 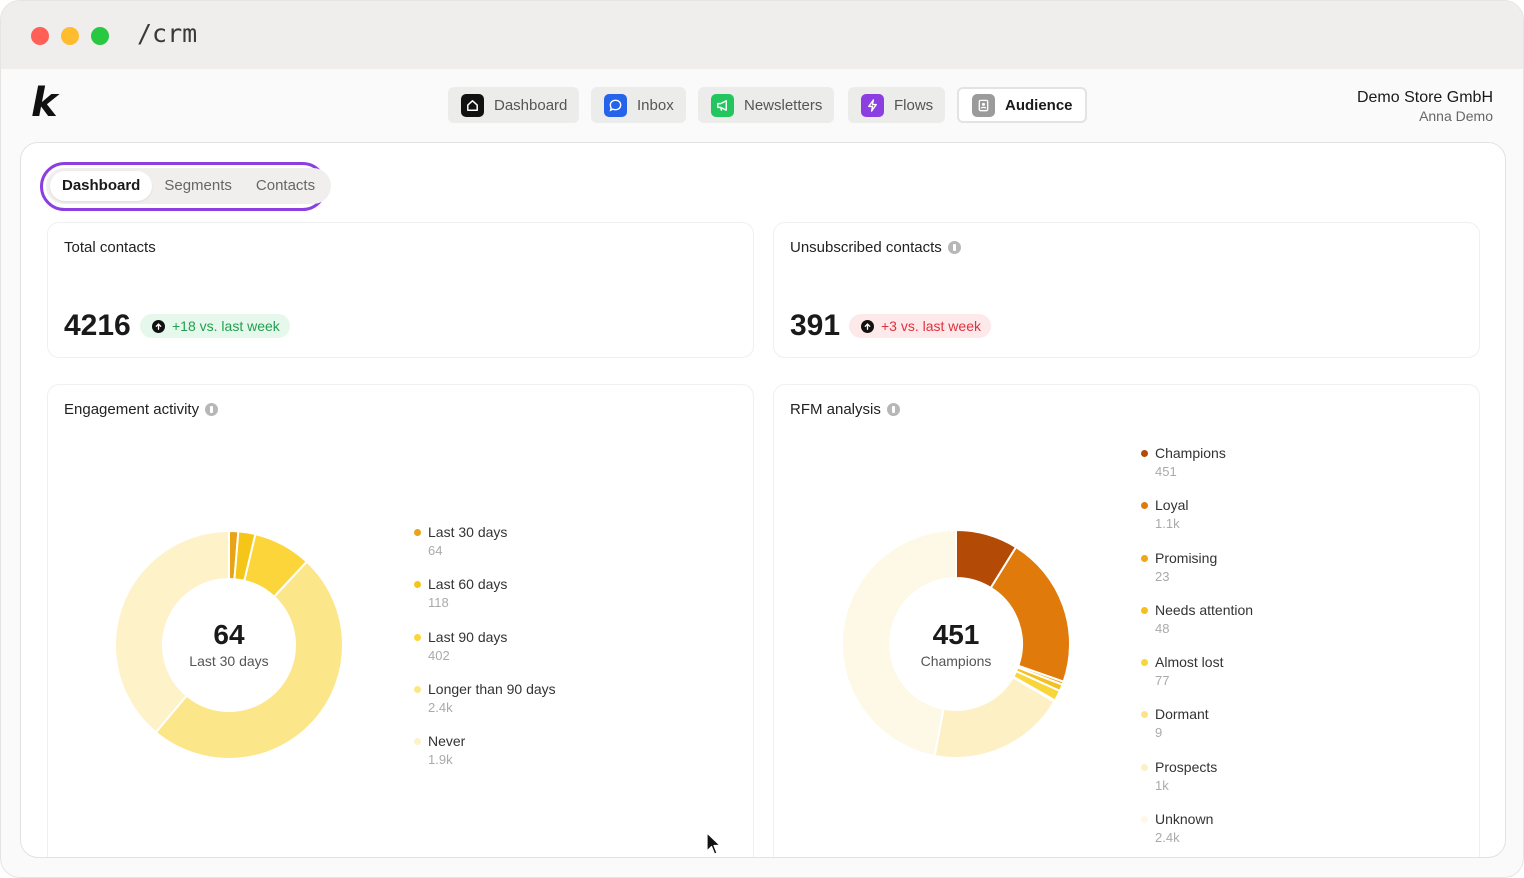 What do you see at coordinates (468, 532) in the screenshot?
I see `legend-label: Last 30 days` at bounding box center [468, 532].